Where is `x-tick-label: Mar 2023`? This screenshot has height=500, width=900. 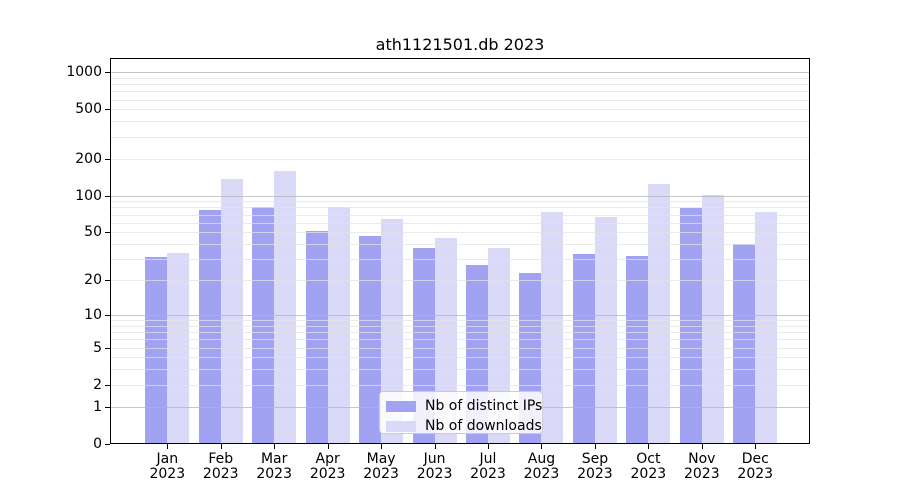 x-tick-label: Mar 2023 is located at coordinates (274, 466).